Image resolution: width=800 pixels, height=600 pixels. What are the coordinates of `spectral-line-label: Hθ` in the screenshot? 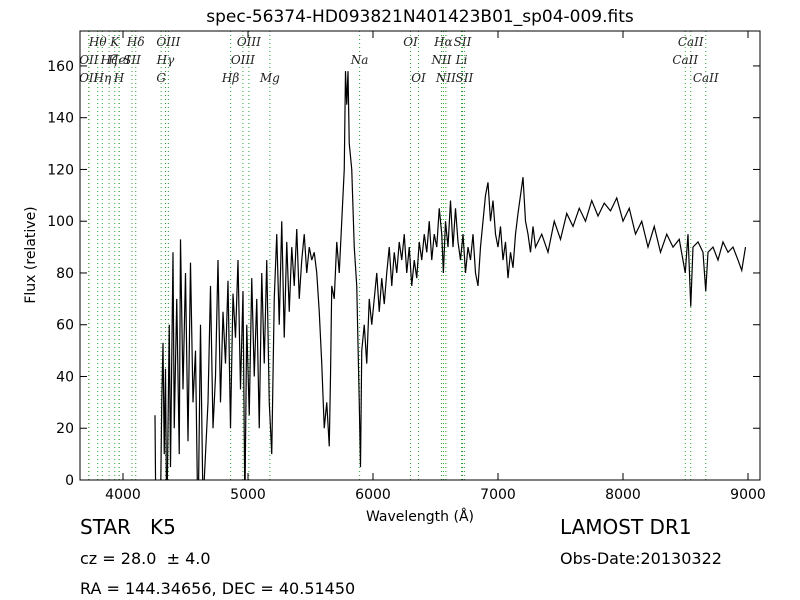 It's located at (97, 42).